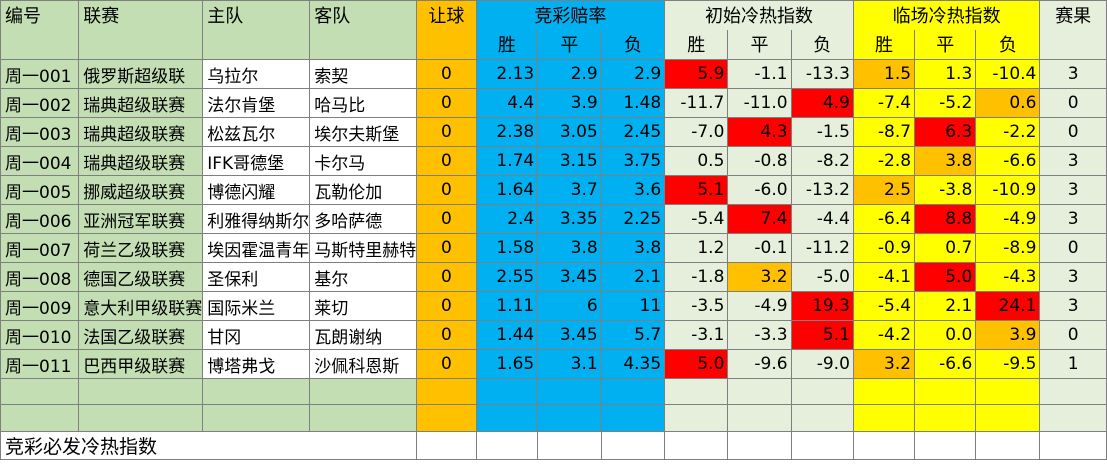 Image resolution: width=1107 pixels, height=466 pixels. I want to click on header-away-sub, so click(363, 44).